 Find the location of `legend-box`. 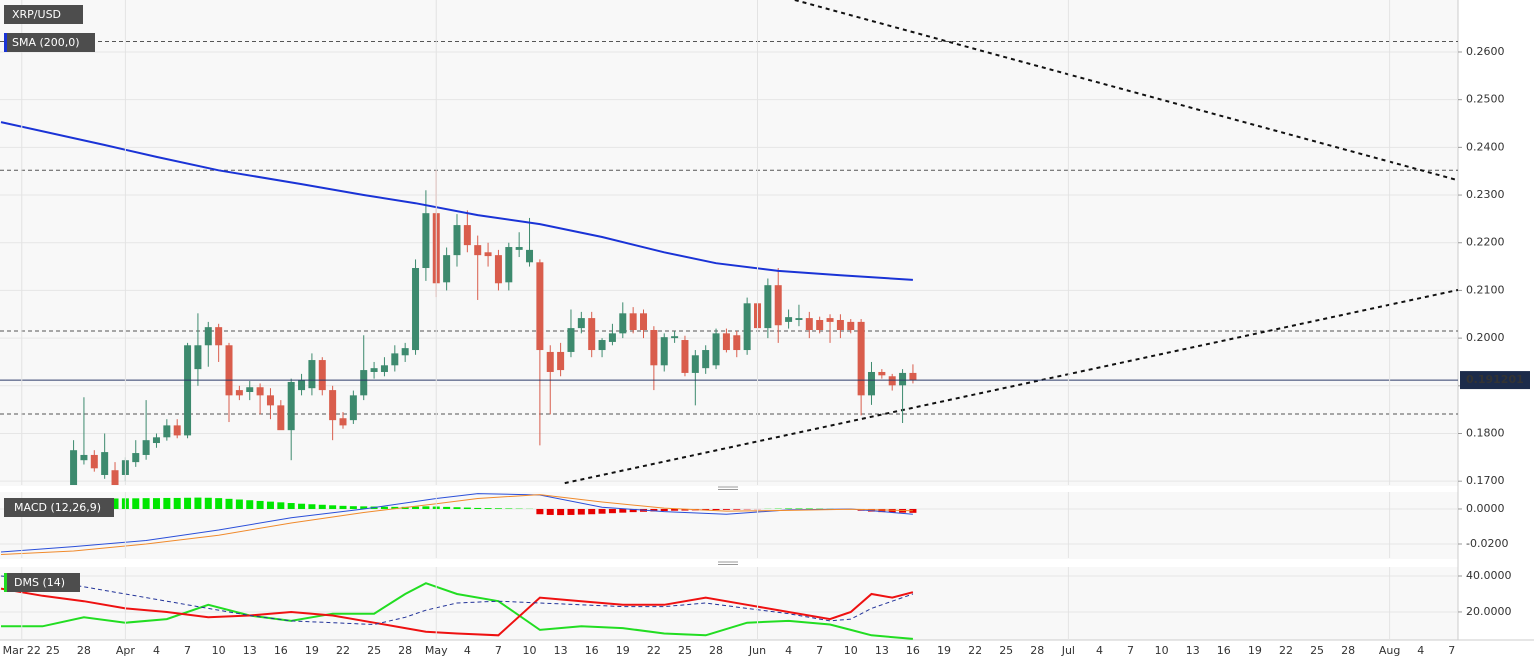

legend-box is located at coordinates (49, 42).